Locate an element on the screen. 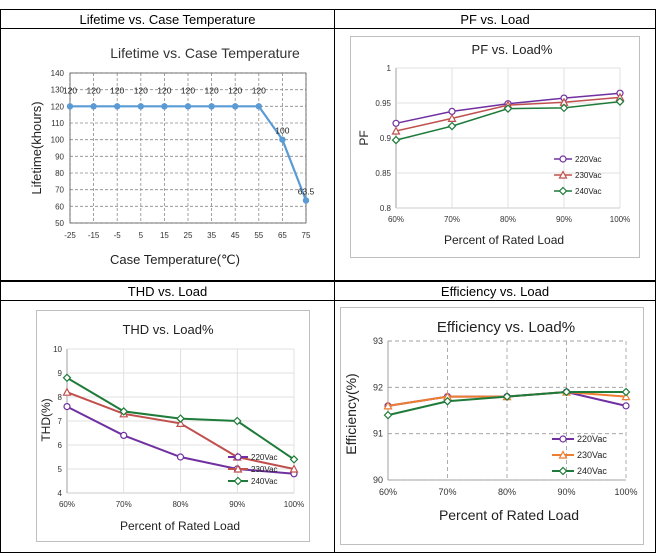 This screenshot has height=558, width=656. thd-legend-label: 230Vac is located at coordinates (264, 469).